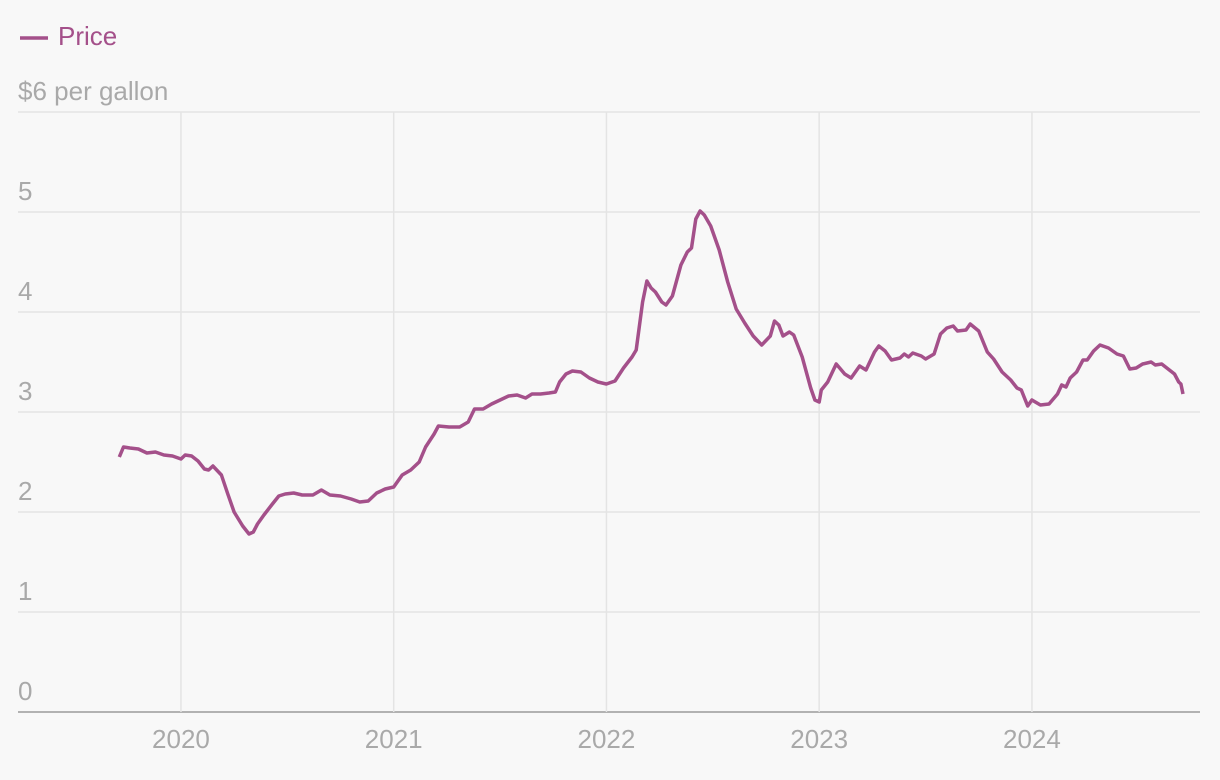 The image size is (1220, 780). I want to click on x-tick-label: 2020, so click(181, 739).